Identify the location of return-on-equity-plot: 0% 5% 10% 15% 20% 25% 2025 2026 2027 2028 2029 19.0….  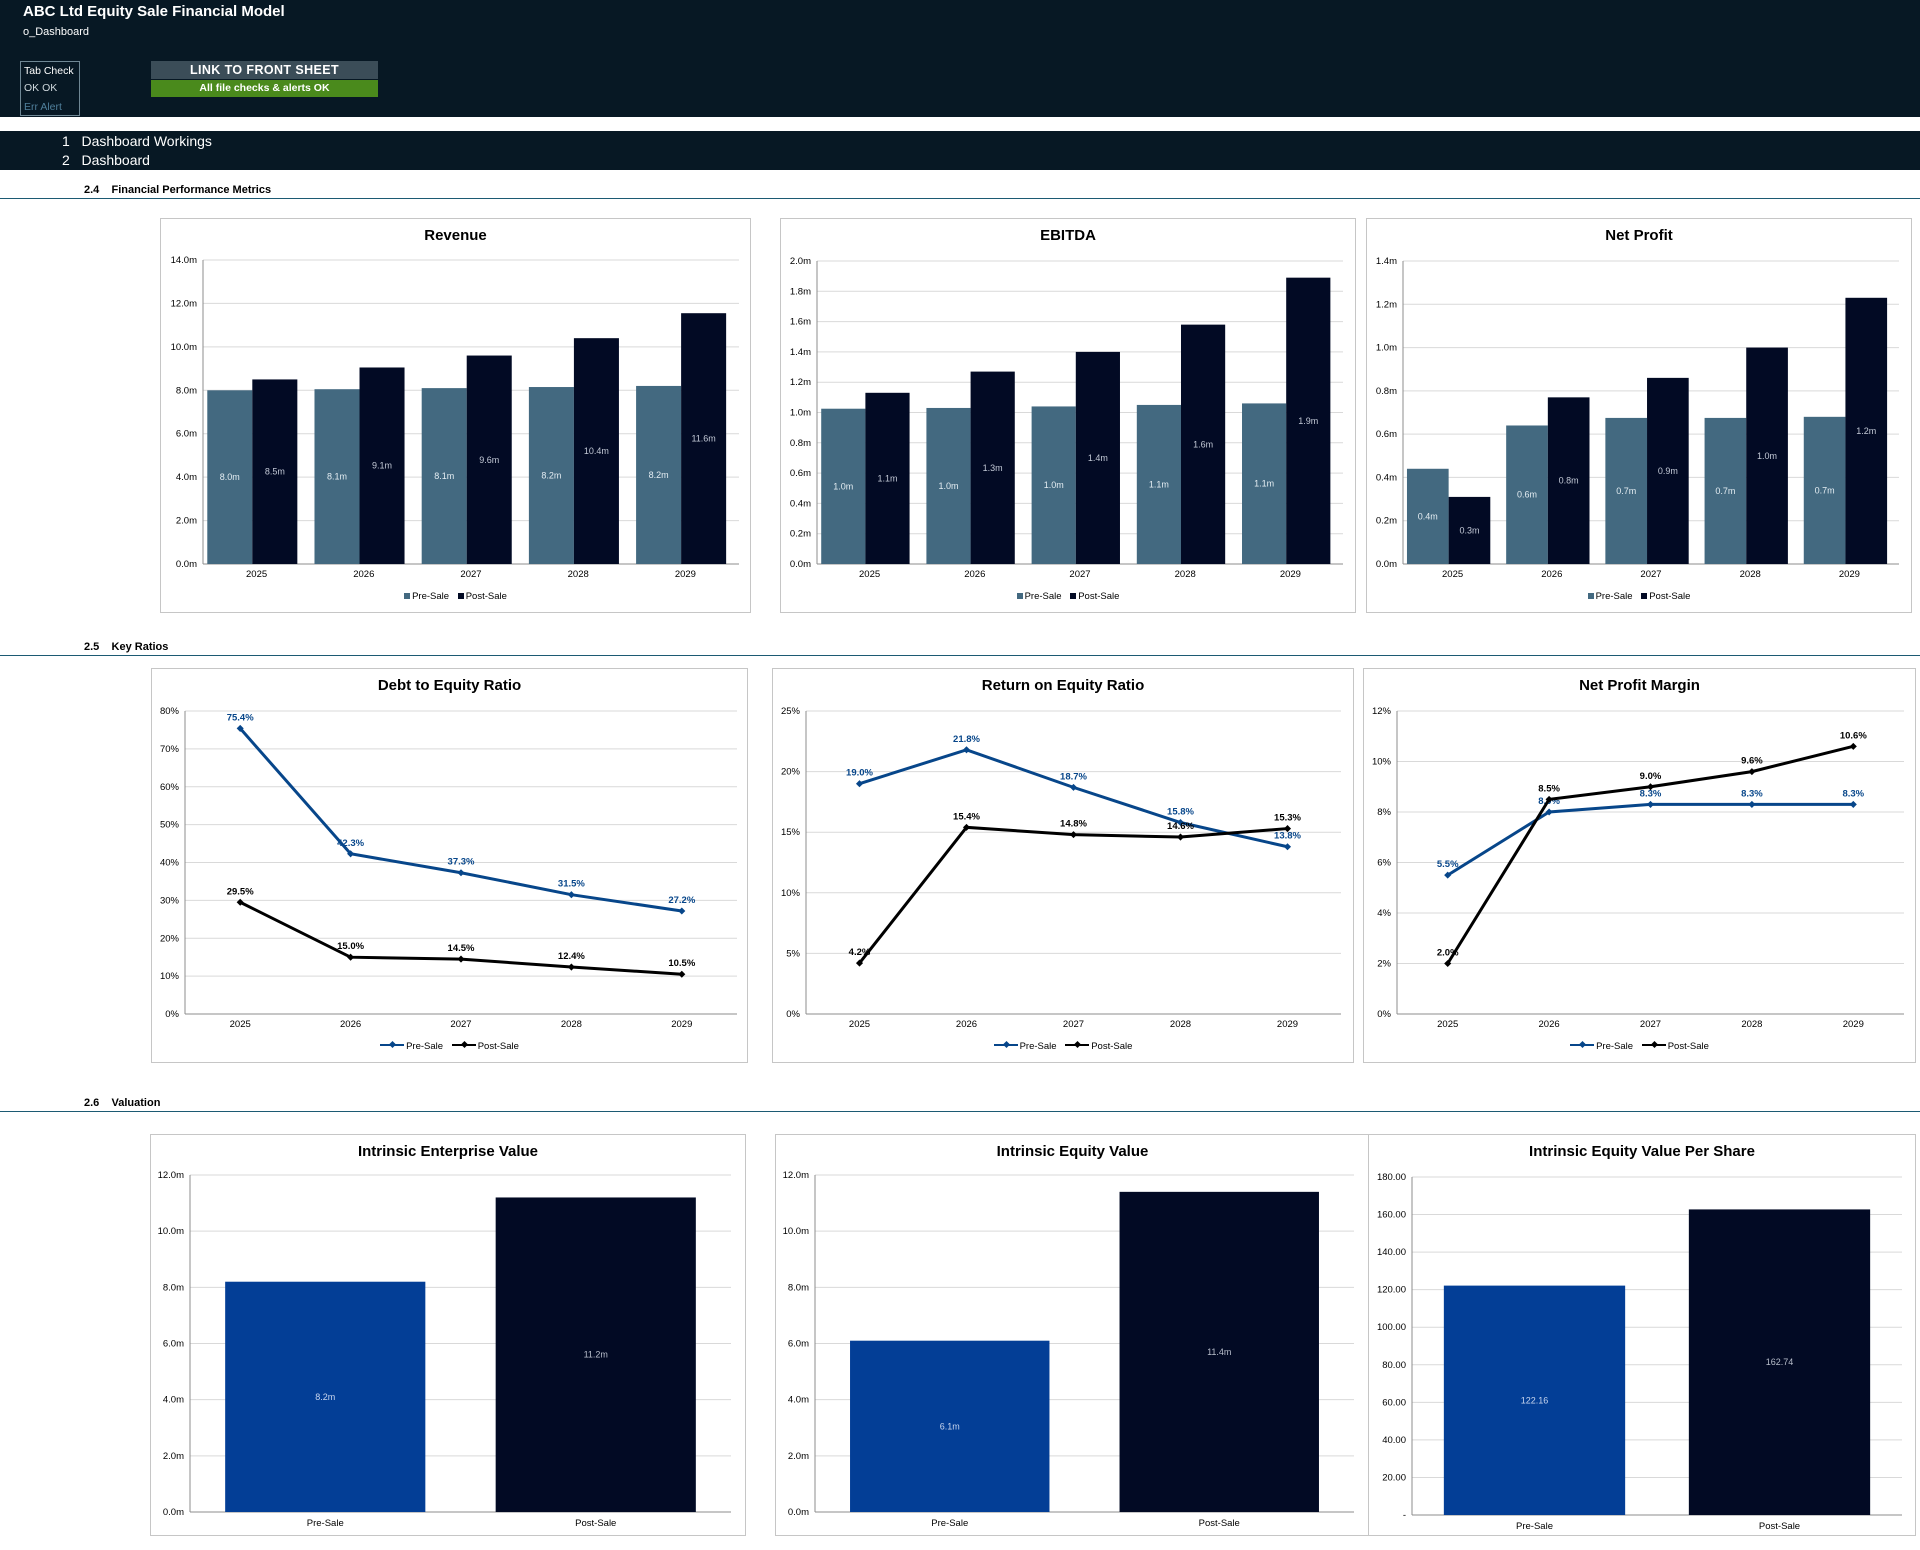
(1061, 868).